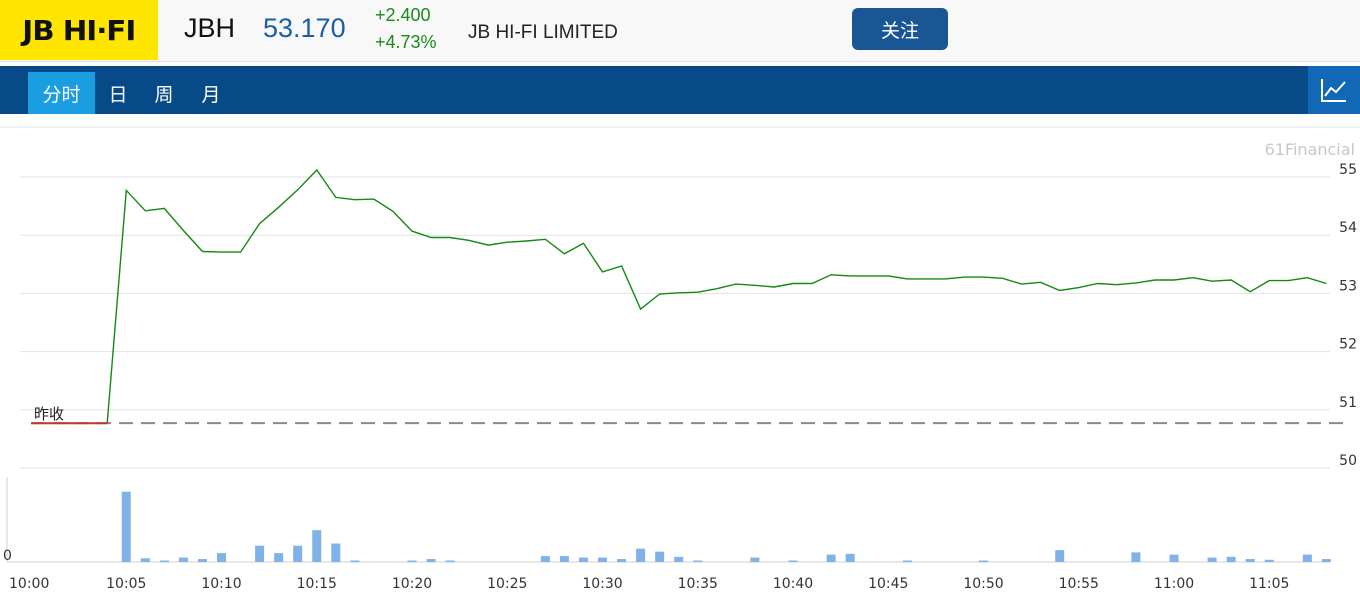 This screenshot has width=1360, height=603. I want to click on y-tick-label: 52, so click(1348, 345).